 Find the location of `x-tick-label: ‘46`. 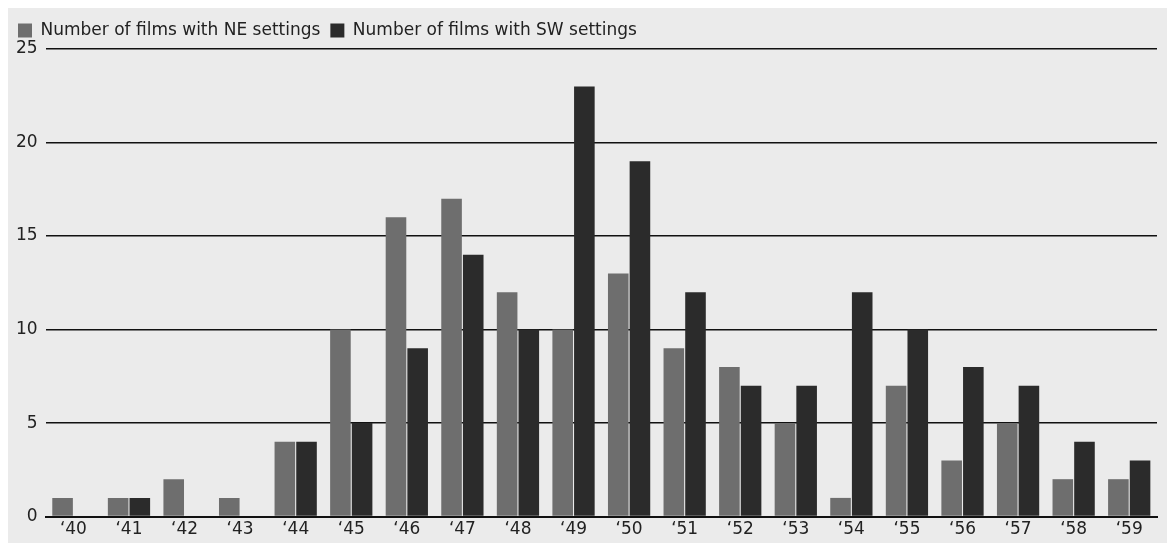

x-tick-label: ‘46 is located at coordinates (407, 528).